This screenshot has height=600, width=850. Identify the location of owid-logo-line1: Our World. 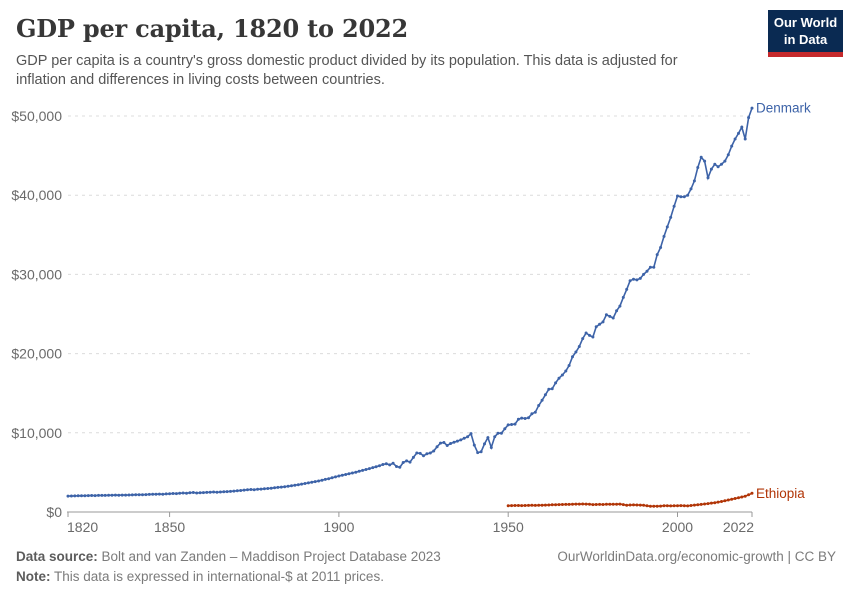
(805, 22).